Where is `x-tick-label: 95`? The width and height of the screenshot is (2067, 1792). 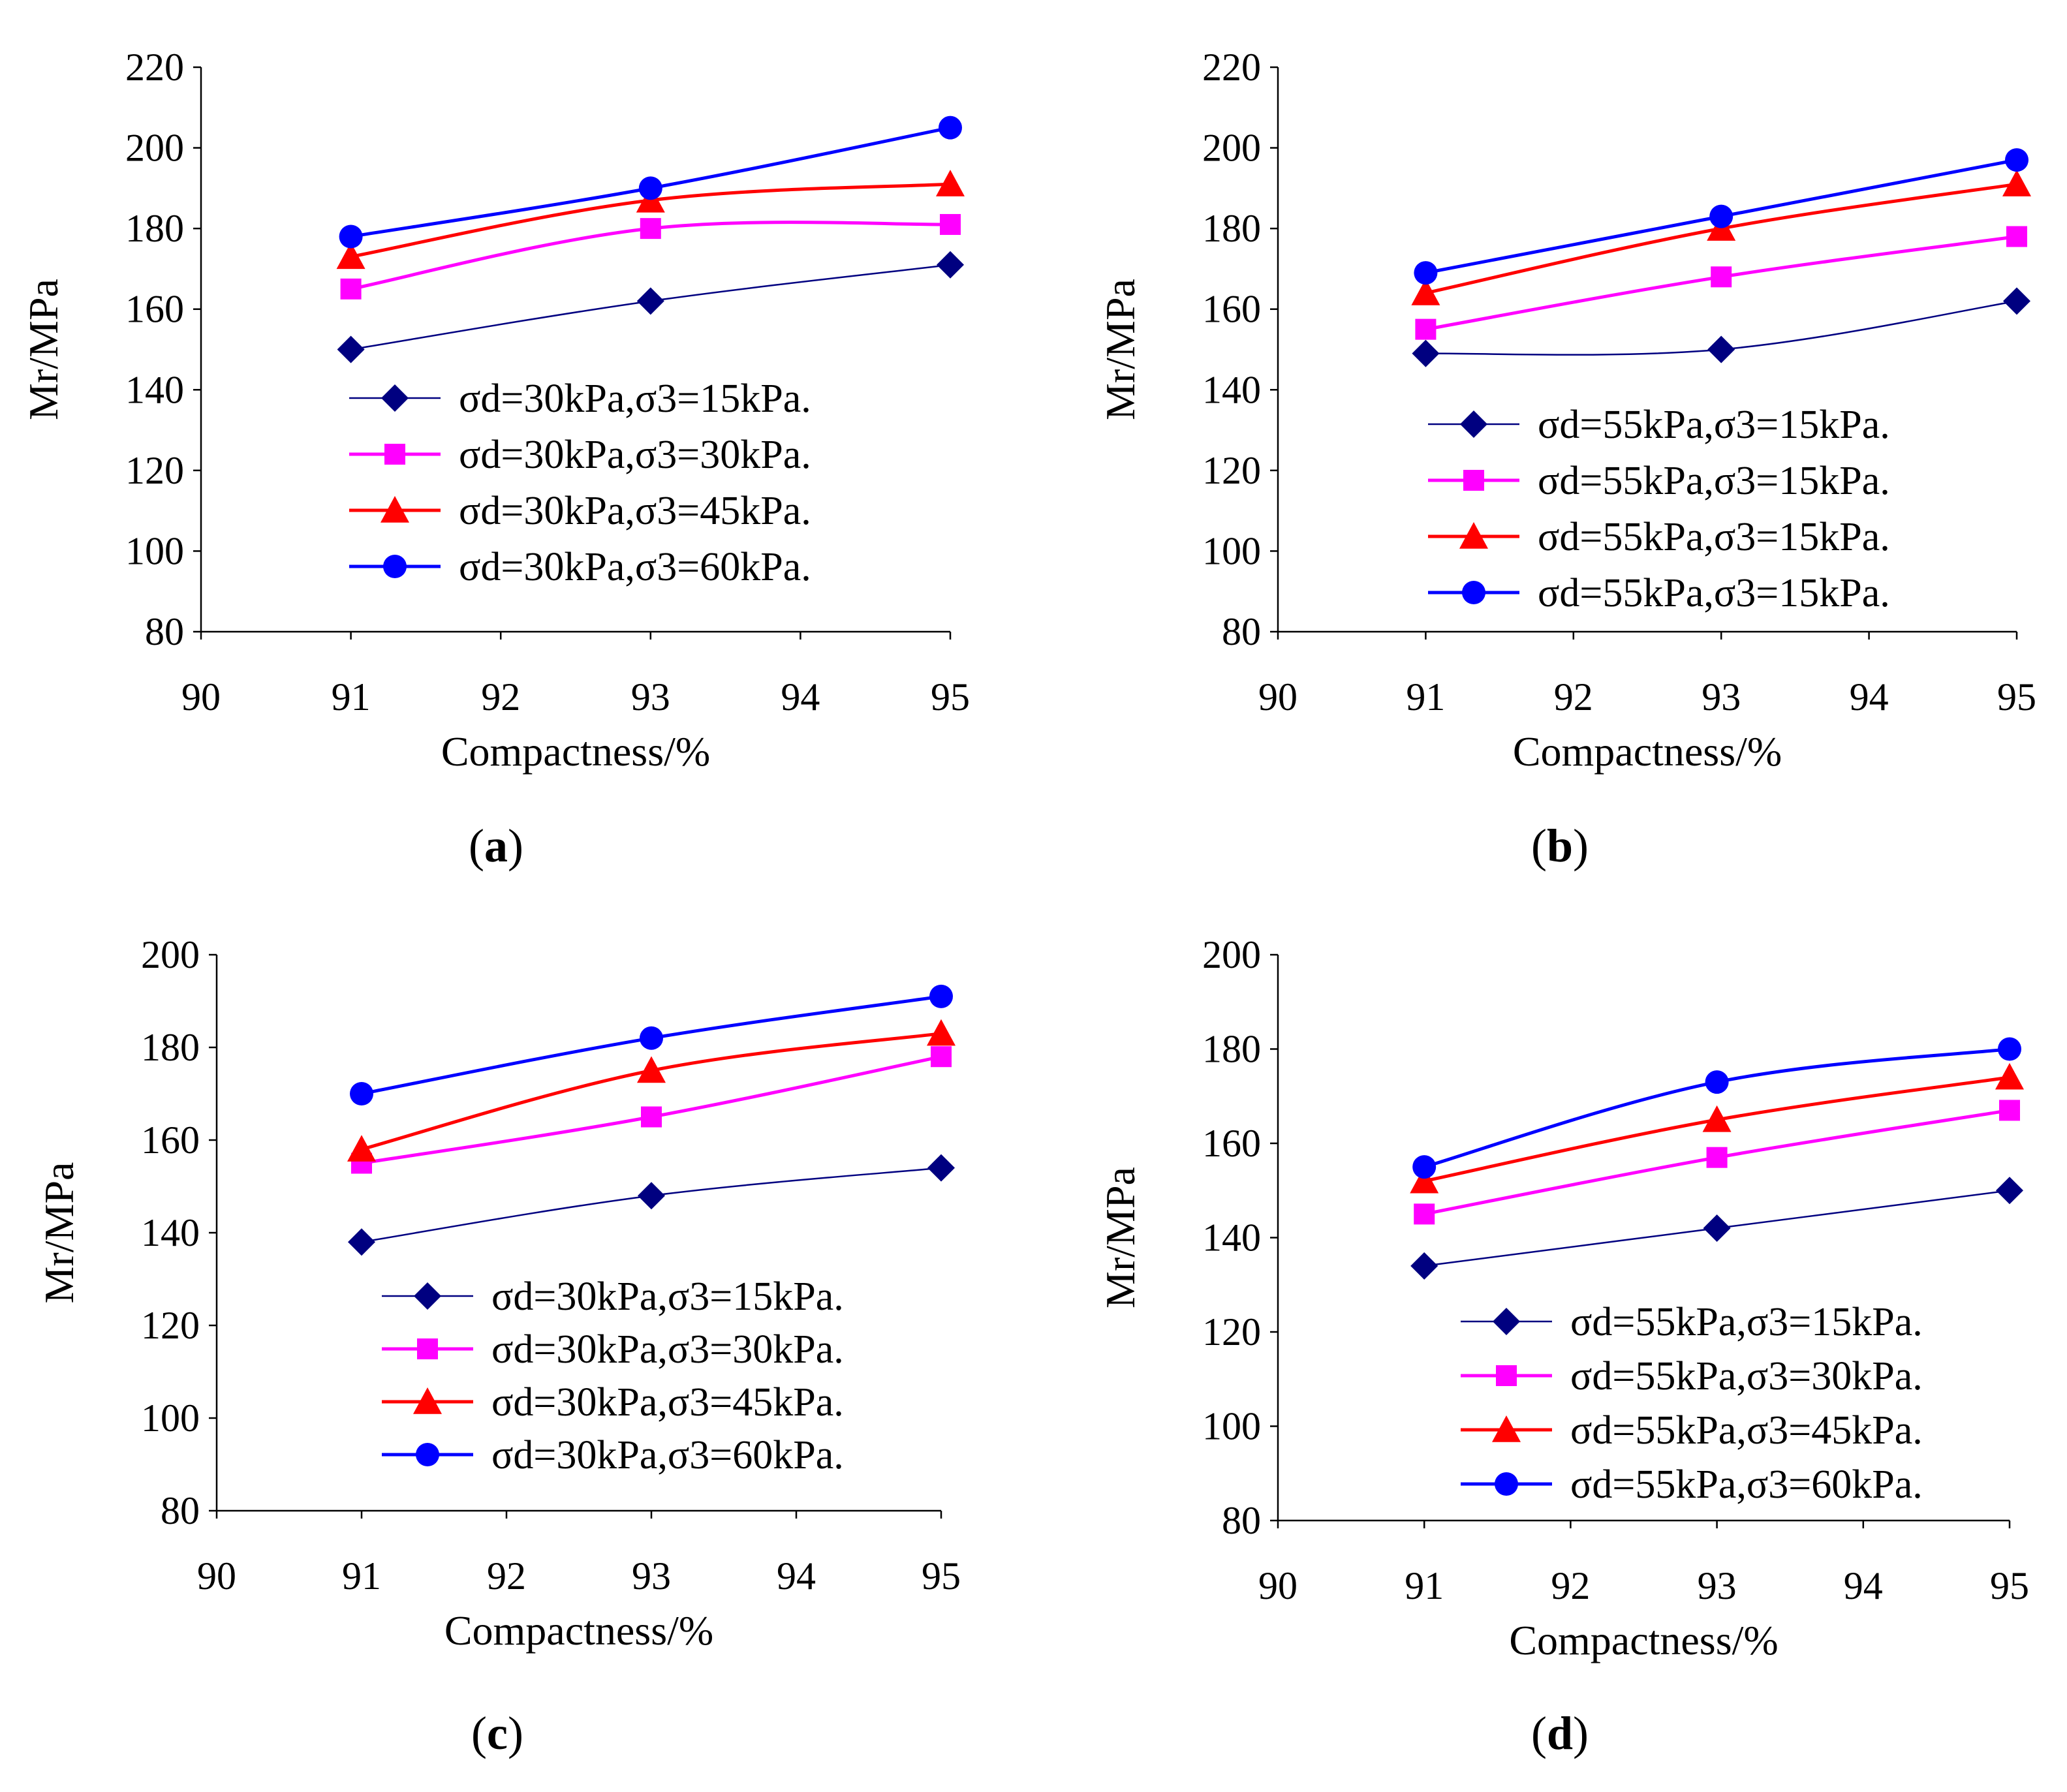 x-tick-label: 95 is located at coordinates (951, 696).